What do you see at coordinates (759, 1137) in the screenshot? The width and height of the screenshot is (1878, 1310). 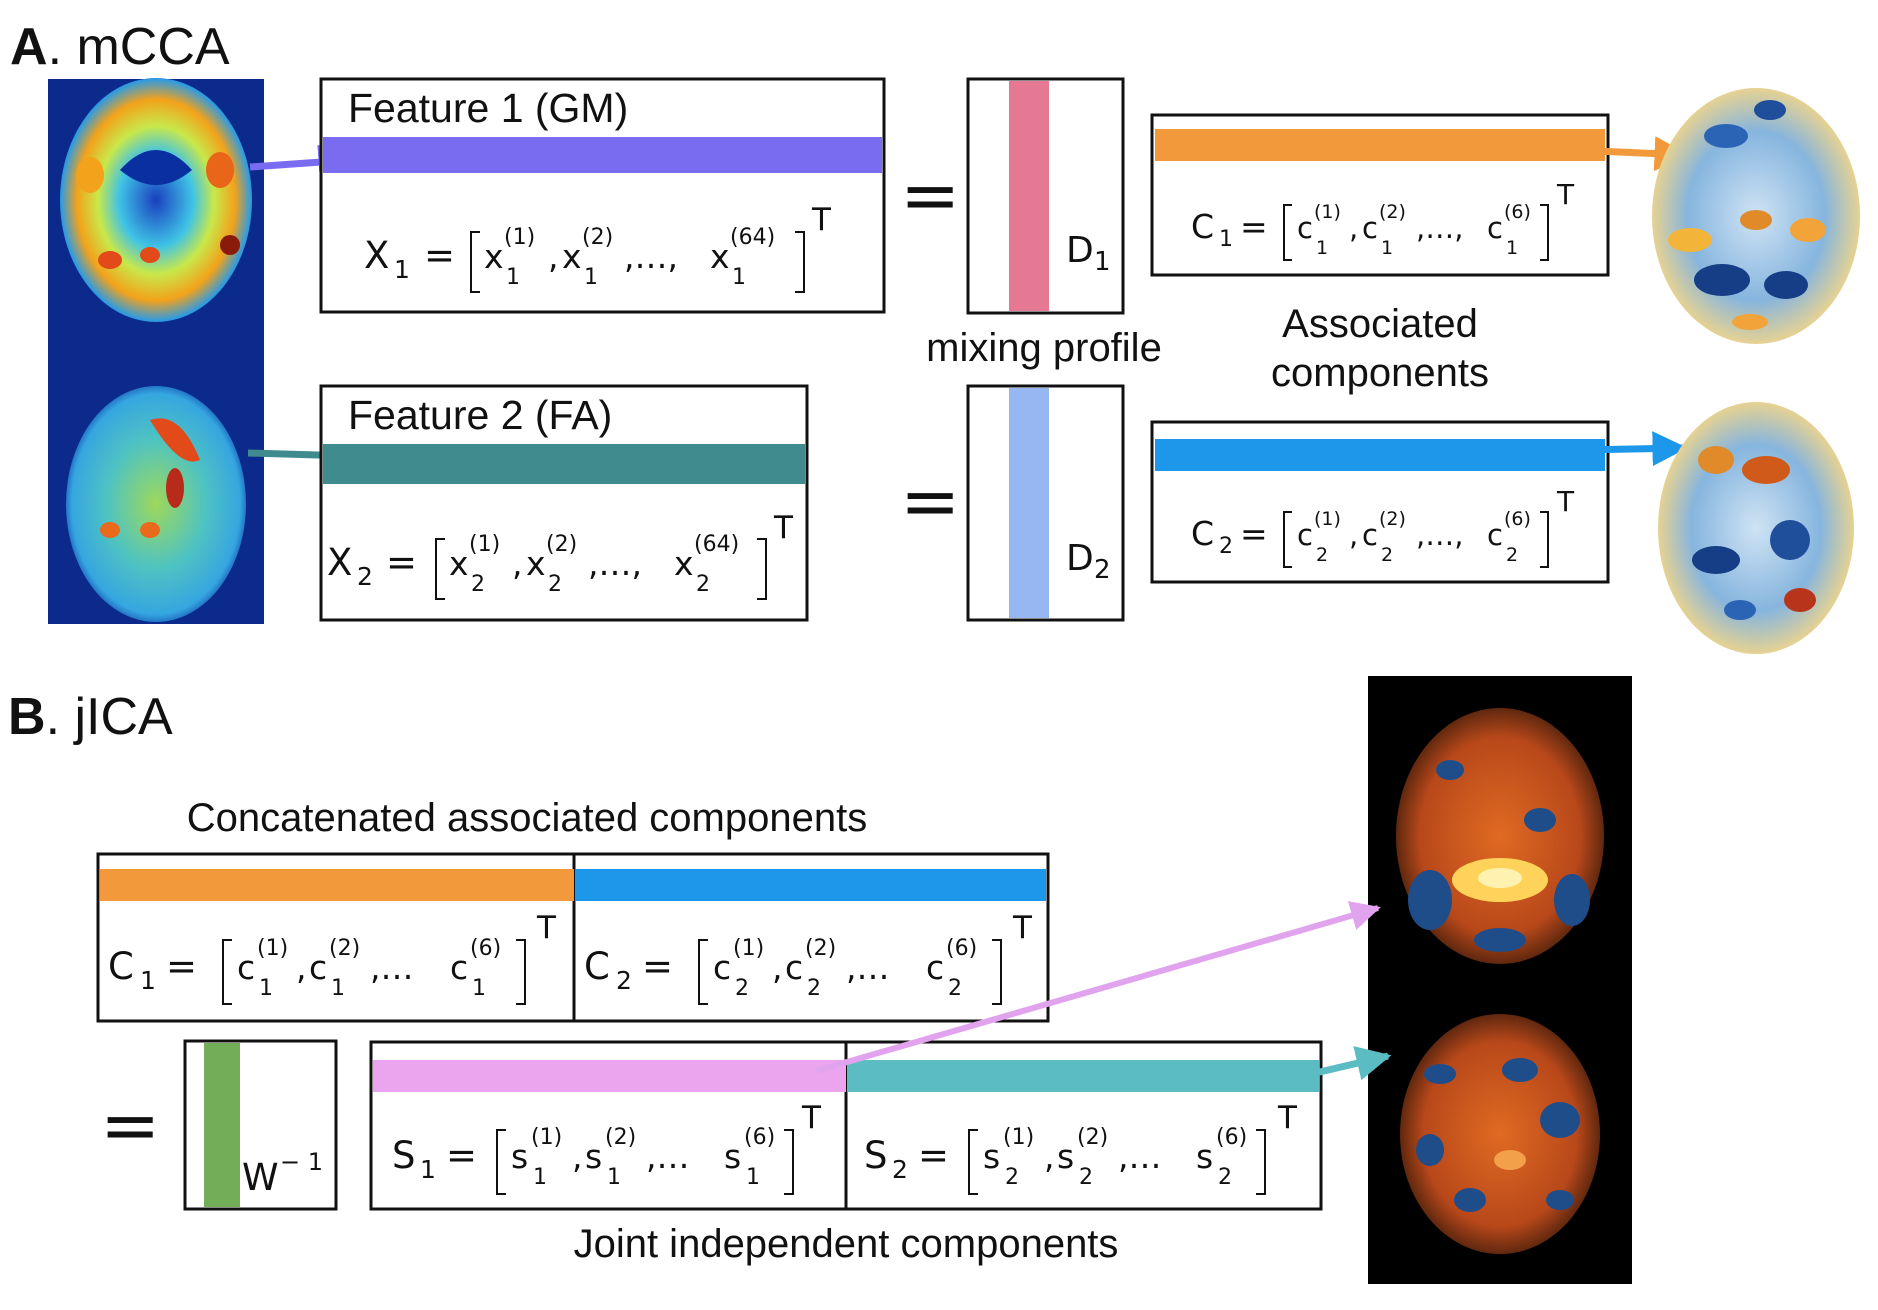 I see `svg-text: (6)` at bounding box center [759, 1137].